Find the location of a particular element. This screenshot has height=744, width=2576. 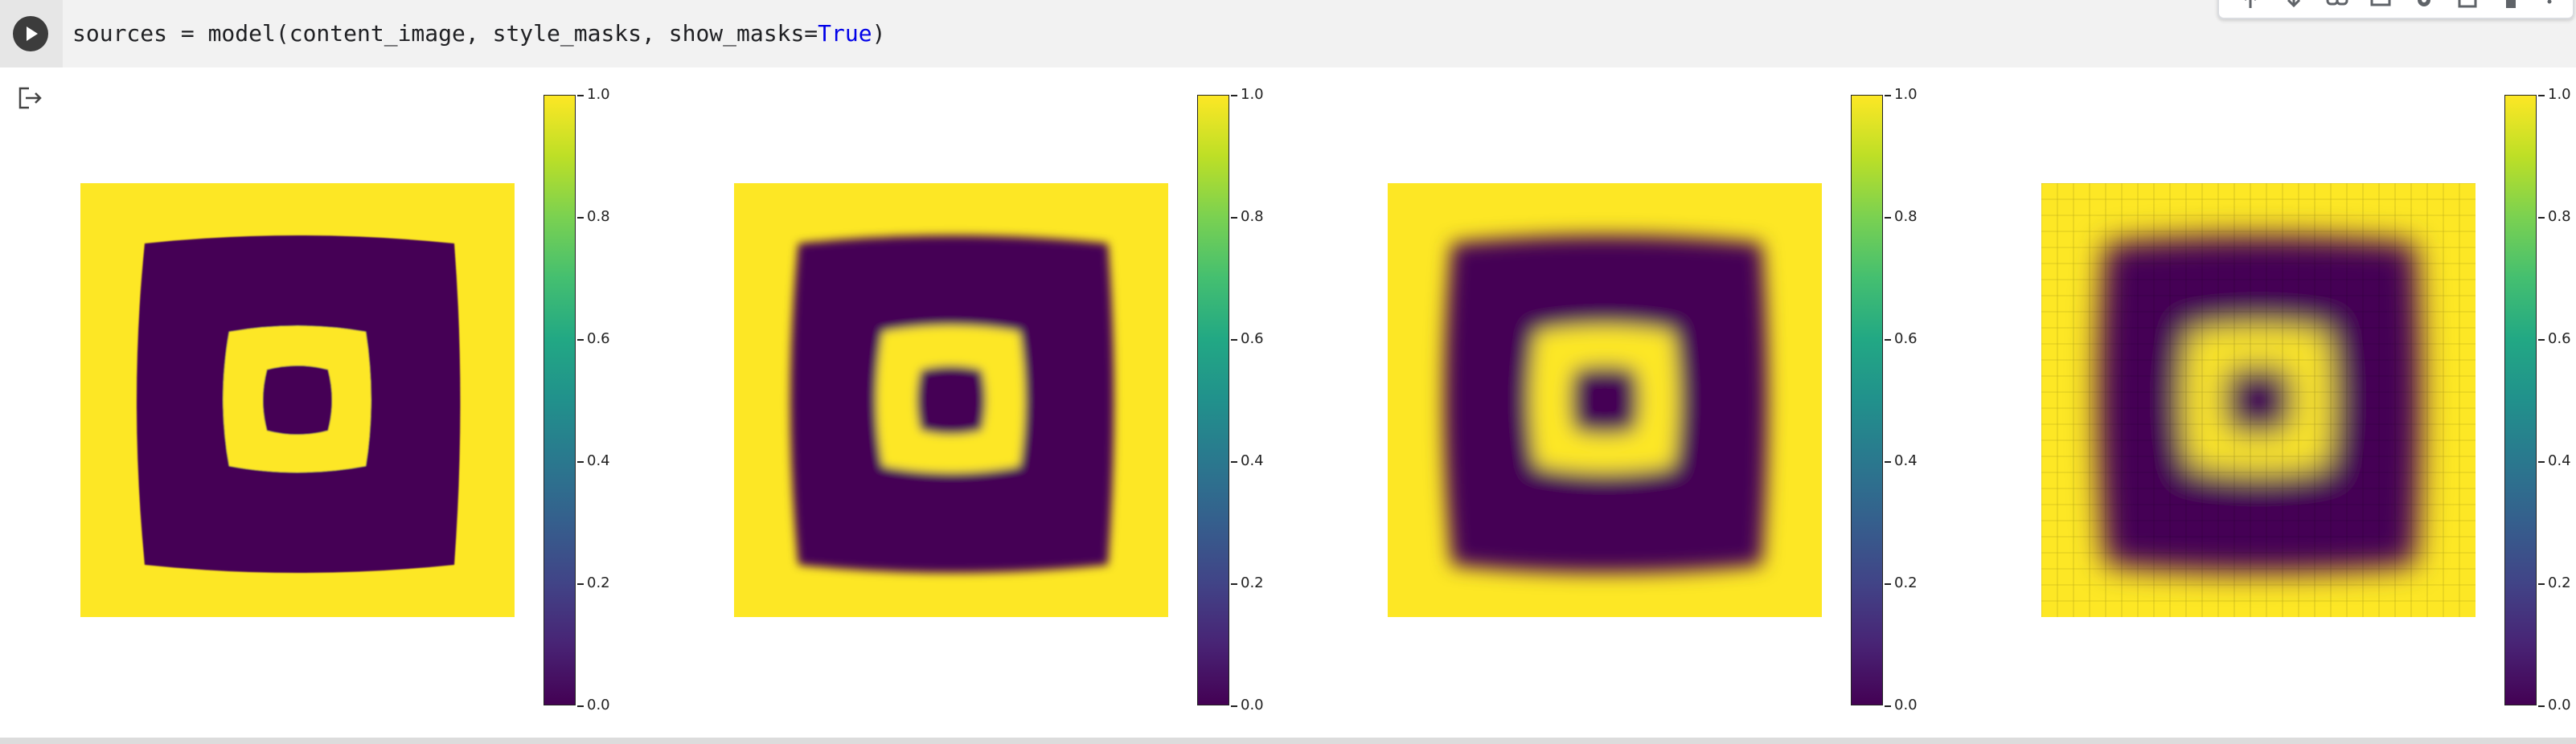

arrow-down-icon is located at coordinates (2294, 5).